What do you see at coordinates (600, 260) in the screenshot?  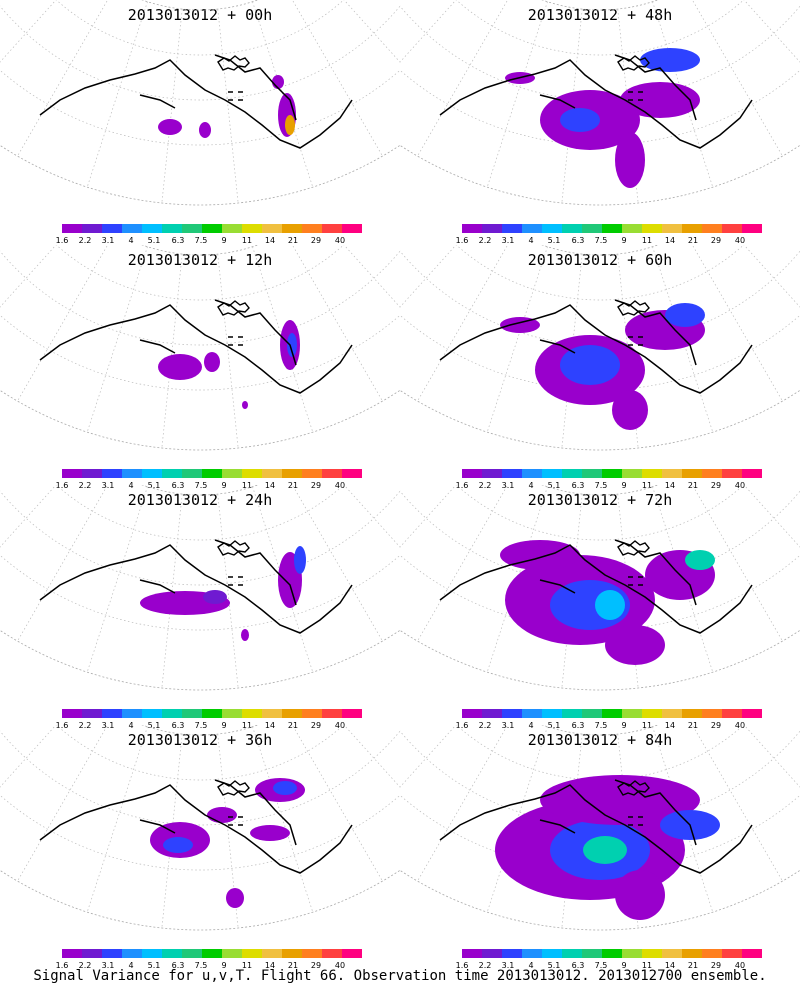 I see `panel-title: 2013013012 + 60h` at bounding box center [600, 260].